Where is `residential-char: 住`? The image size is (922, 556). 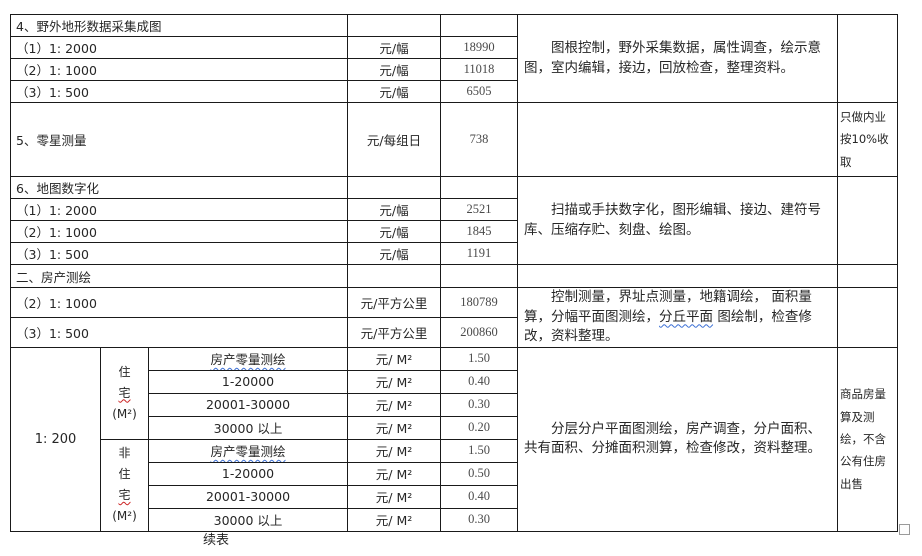
residential-char: 住 is located at coordinates (124, 371).